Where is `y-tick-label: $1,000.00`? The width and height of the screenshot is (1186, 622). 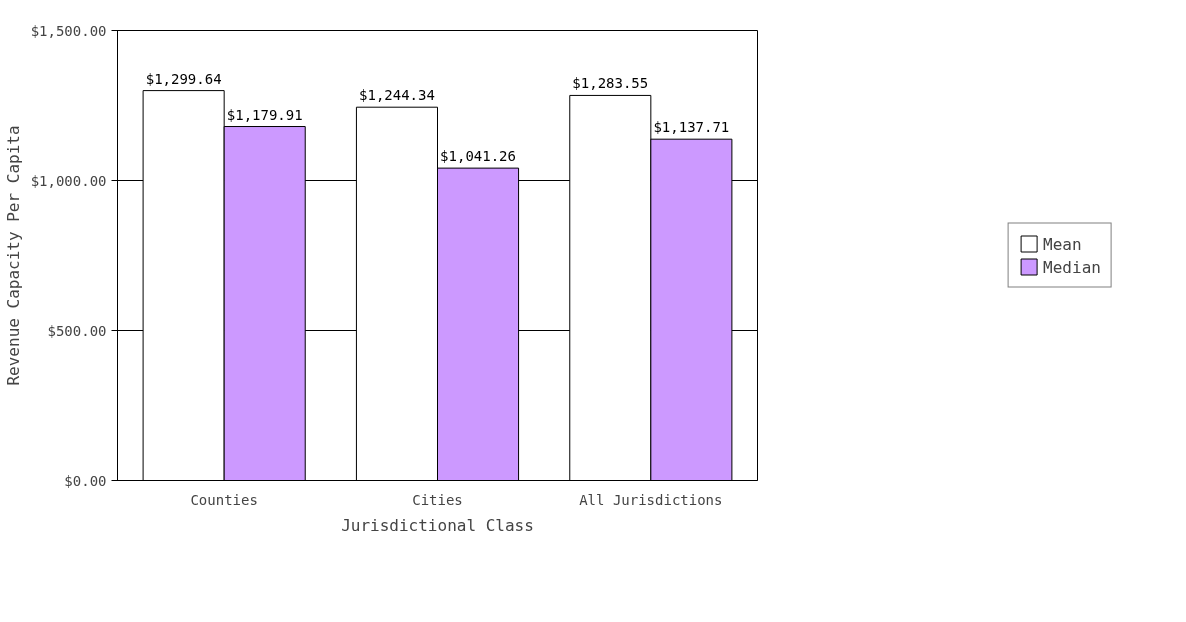
y-tick-label: $1,000.00 is located at coordinates (68, 180).